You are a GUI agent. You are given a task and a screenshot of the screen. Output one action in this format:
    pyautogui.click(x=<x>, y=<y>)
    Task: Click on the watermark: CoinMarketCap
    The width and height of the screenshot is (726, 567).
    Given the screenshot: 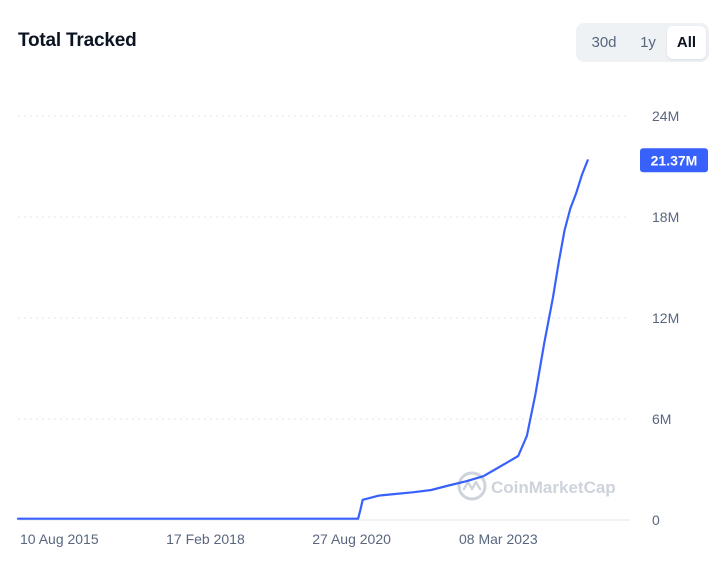 What is the action you would take?
    pyautogui.click(x=536, y=486)
    